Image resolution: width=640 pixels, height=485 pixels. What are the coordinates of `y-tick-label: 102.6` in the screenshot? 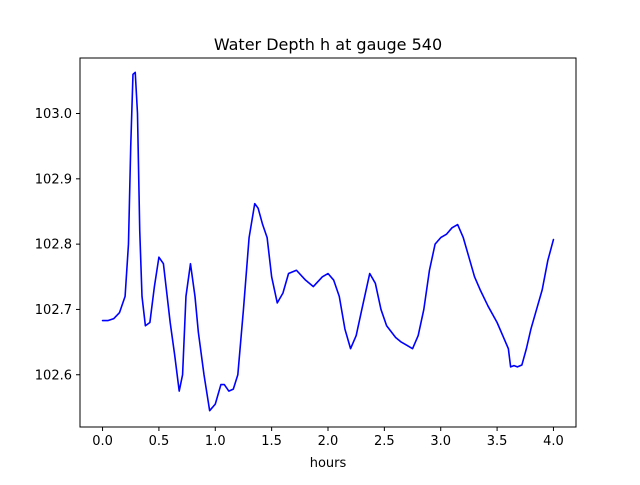 It's located at (53, 375).